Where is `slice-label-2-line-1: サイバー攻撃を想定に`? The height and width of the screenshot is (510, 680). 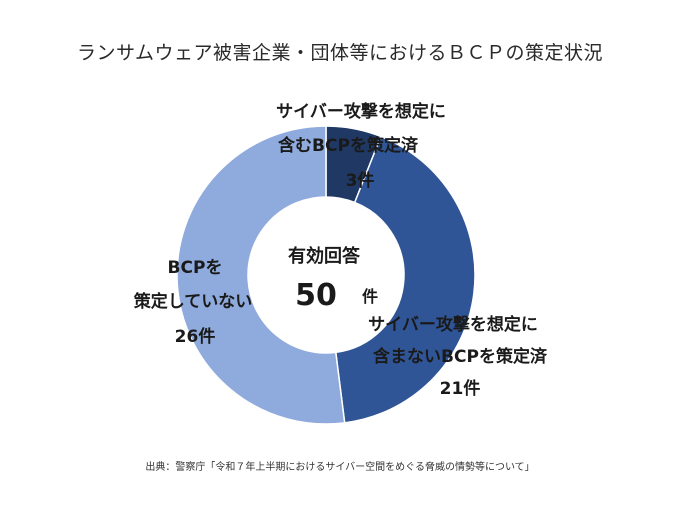 slice-label-2-line-1: サイバー攻撃を想定に is located at coordinates (453, 324).